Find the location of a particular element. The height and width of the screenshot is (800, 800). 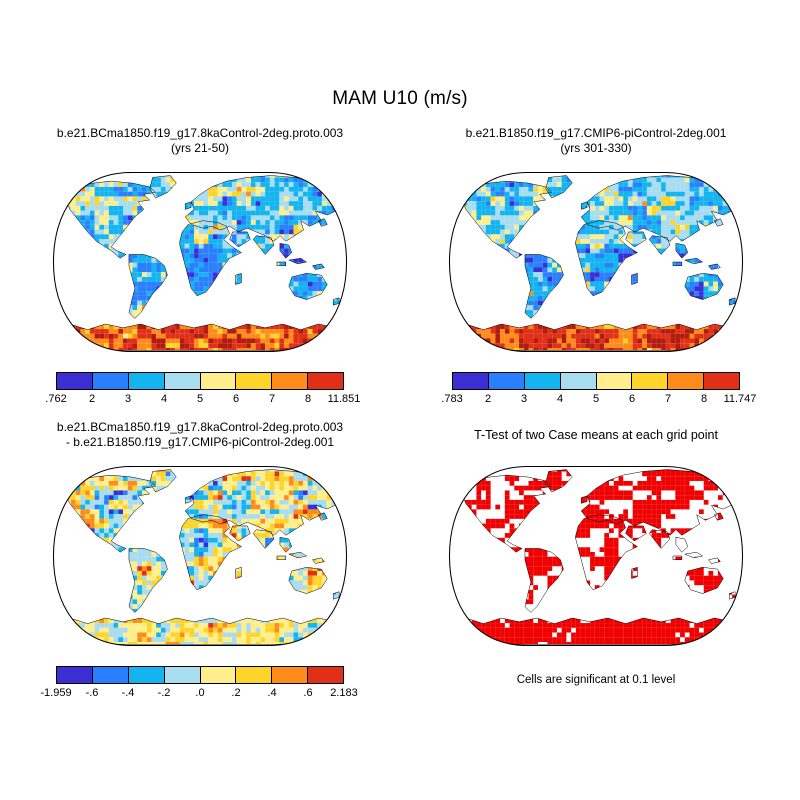

colorbar-label: 5 is located at coordinates (200, 399).